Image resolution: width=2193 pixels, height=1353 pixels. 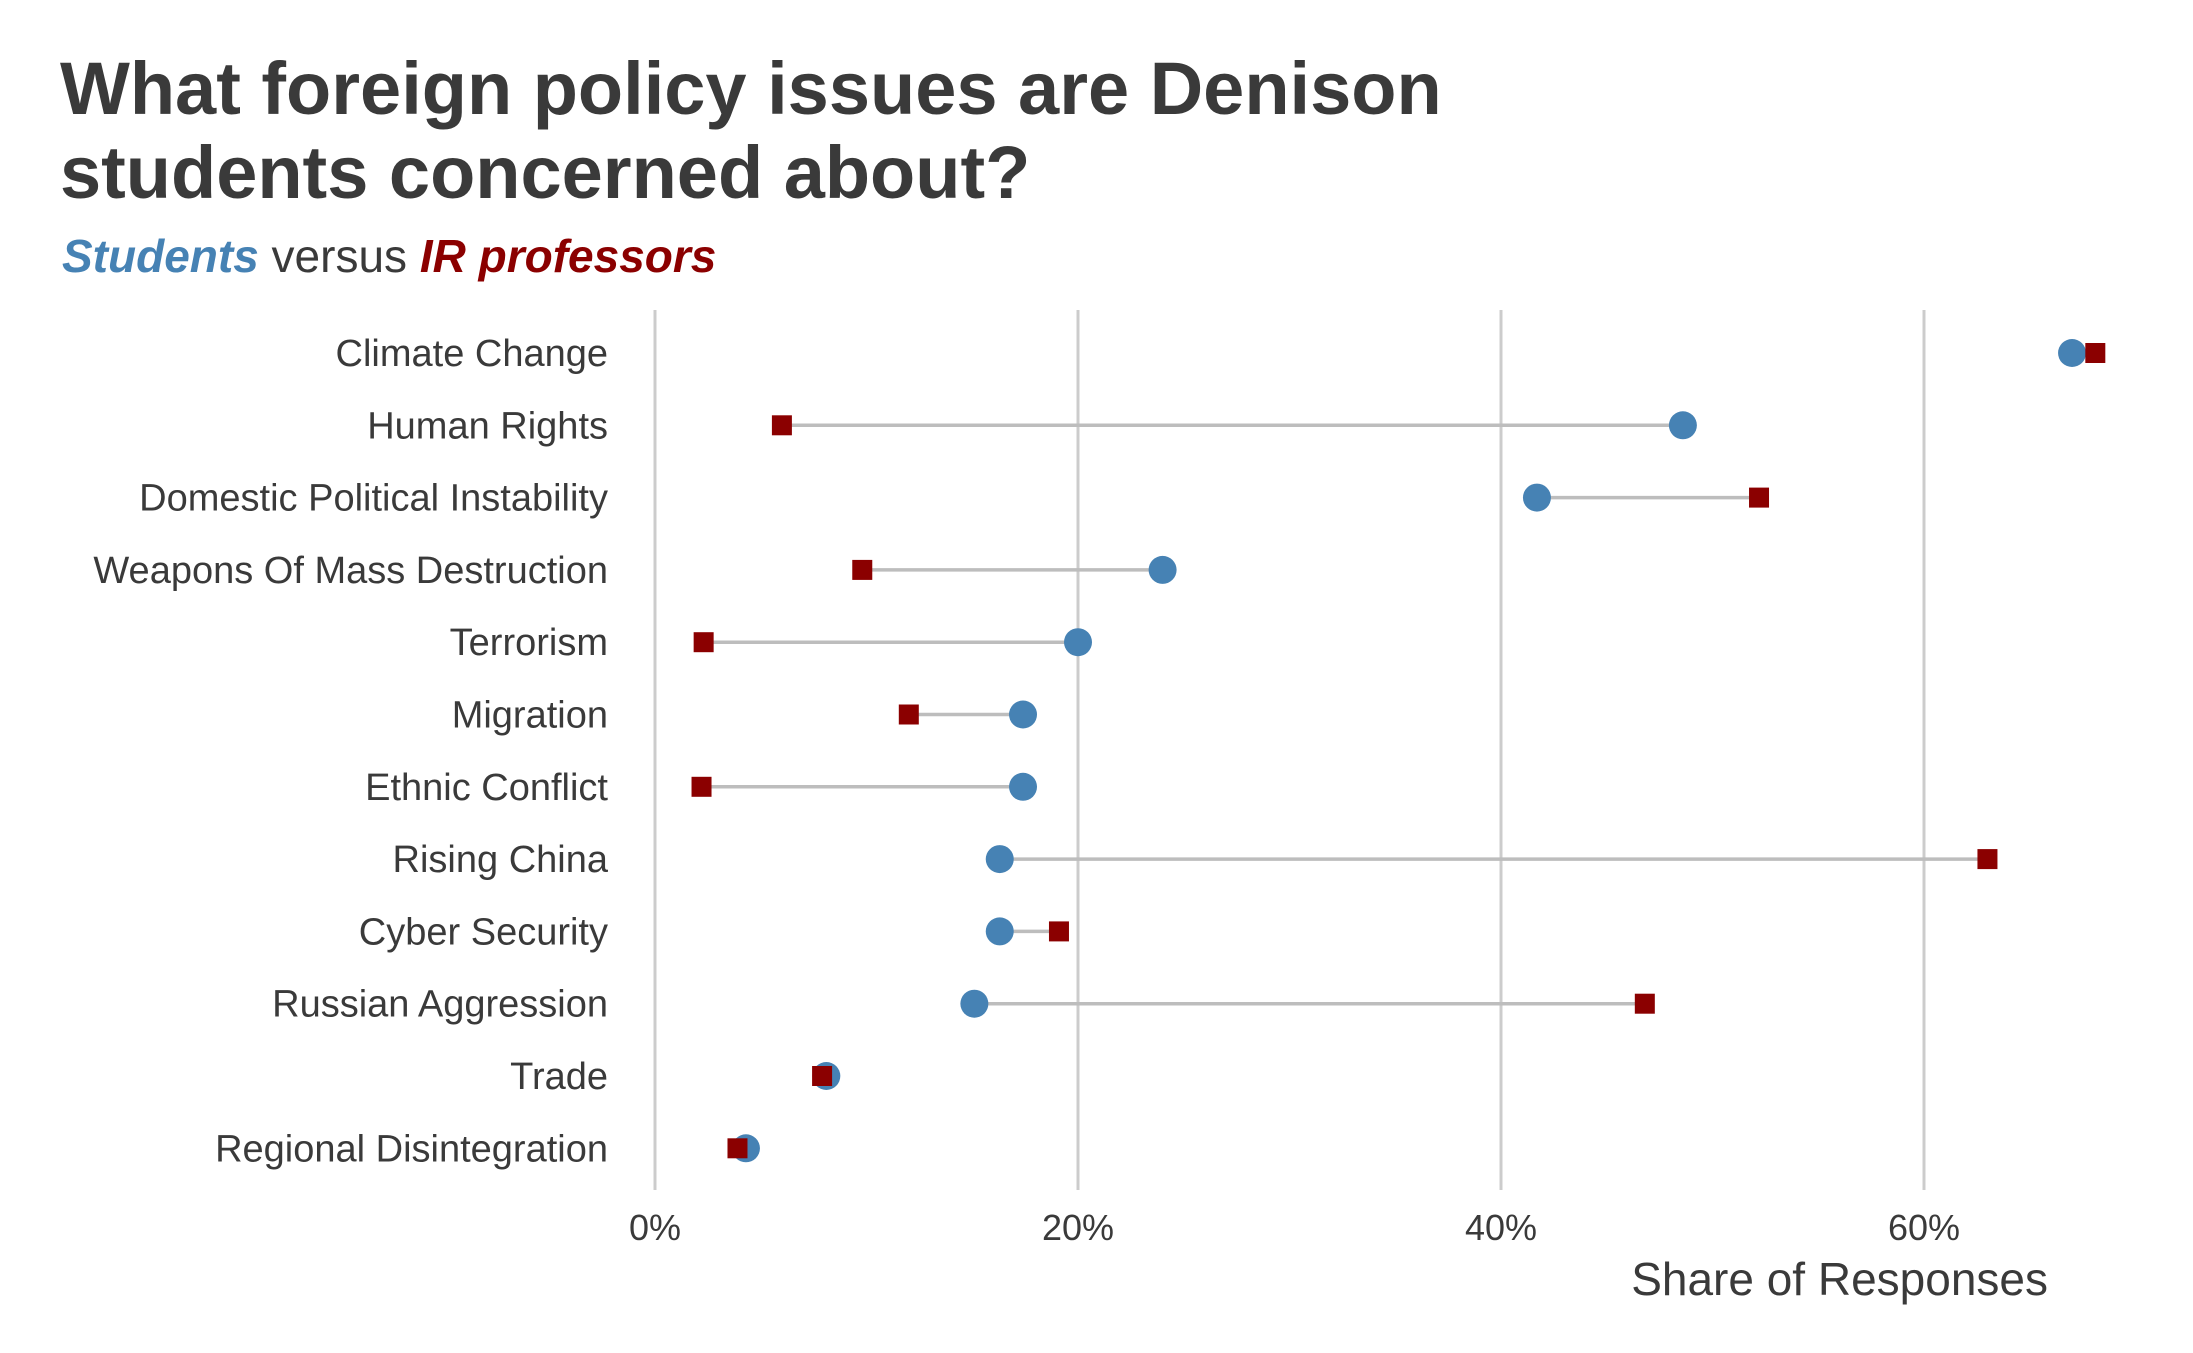 What do you see at coordinates (751, 88) in the screenshot?
I see `chart-title-line-1: What foreign policy issues are Denison` at bounding box center [751, 88].